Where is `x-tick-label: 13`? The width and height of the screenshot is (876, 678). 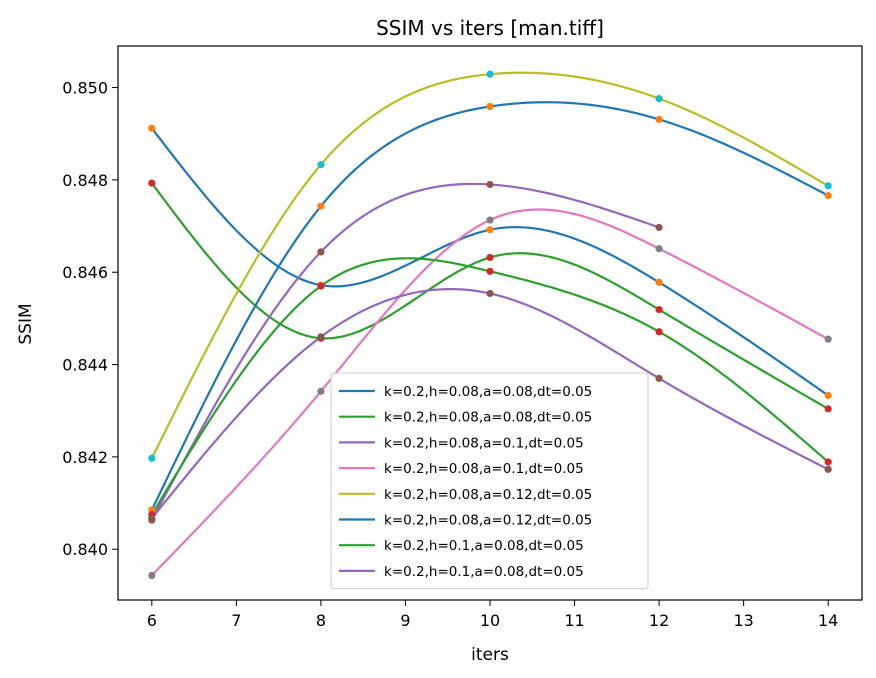
x-tick-label: 13 is located at coordinates (743, 620).